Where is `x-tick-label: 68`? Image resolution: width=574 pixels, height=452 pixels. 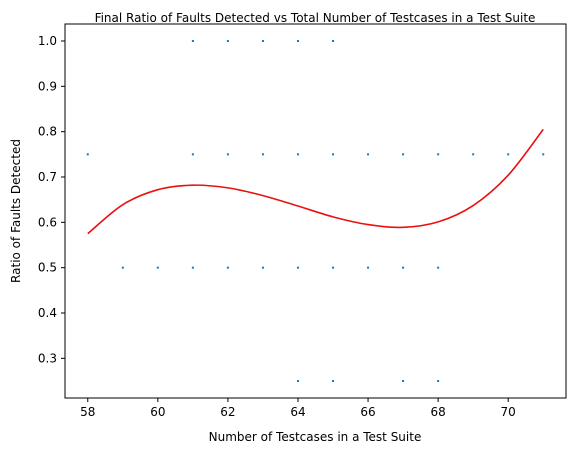 x-tick-label: 68 is located at coordinates (437, 412).